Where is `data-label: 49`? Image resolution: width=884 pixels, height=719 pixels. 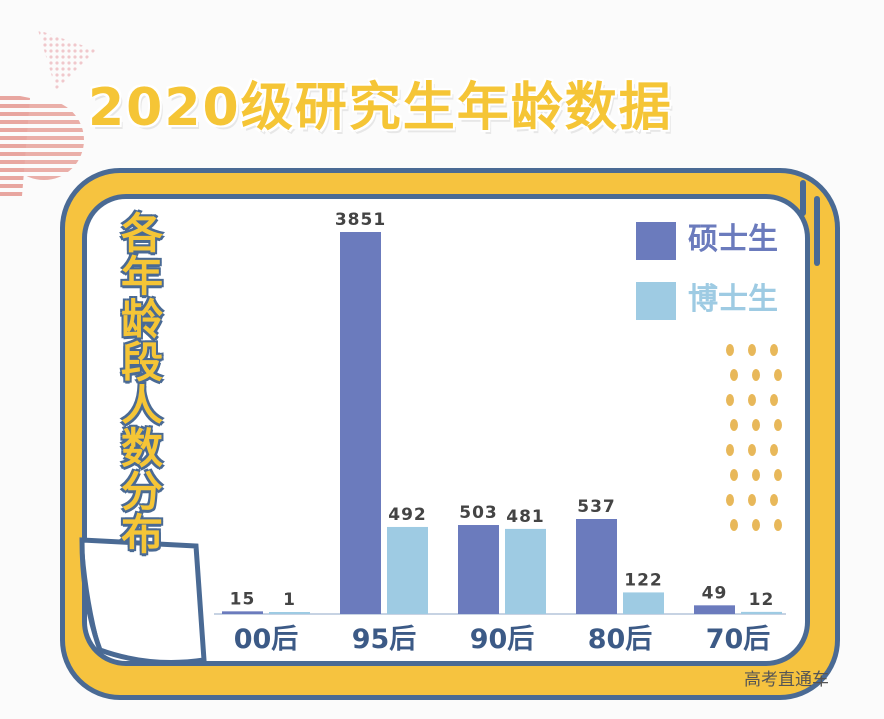
data-label: 49 is located at coordinates (715, 593).